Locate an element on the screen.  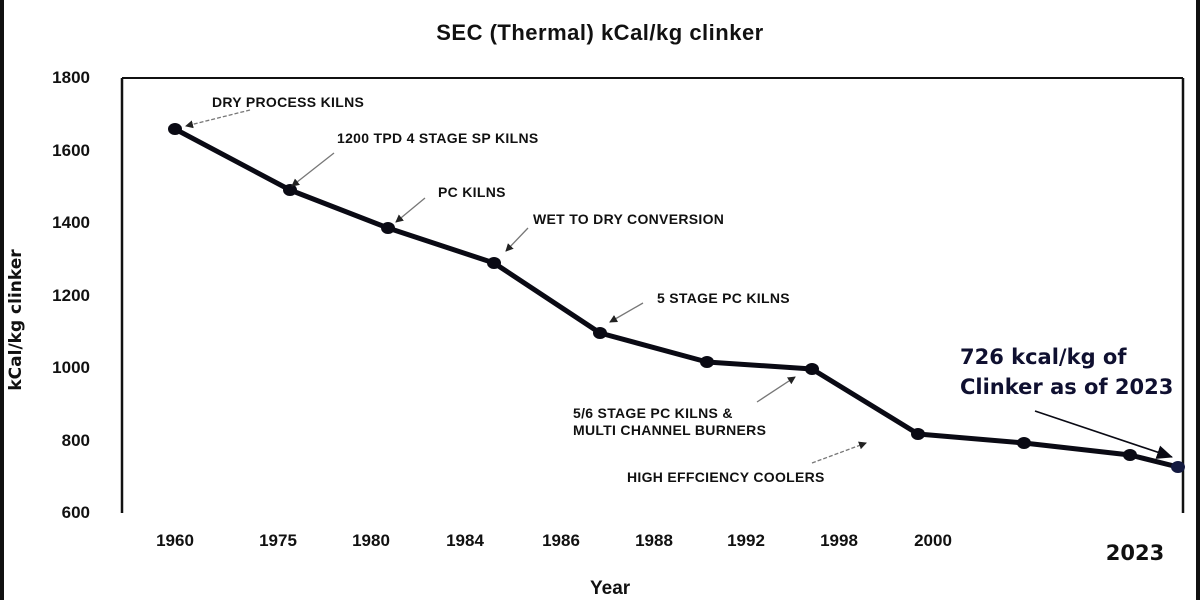
point-1986 is located at coordinates (600, 333).